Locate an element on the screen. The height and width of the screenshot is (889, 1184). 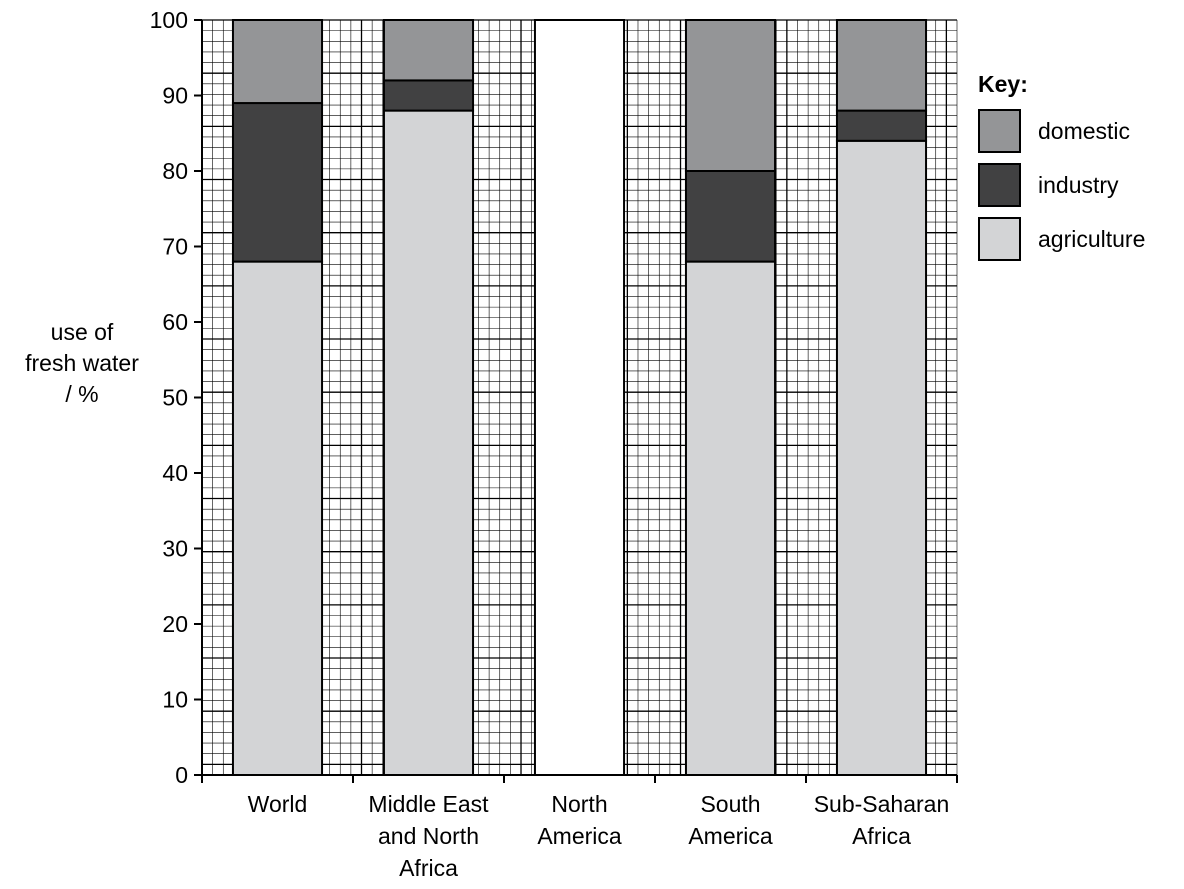
y-tick-label: 20 is located at coordinates (175, 624).